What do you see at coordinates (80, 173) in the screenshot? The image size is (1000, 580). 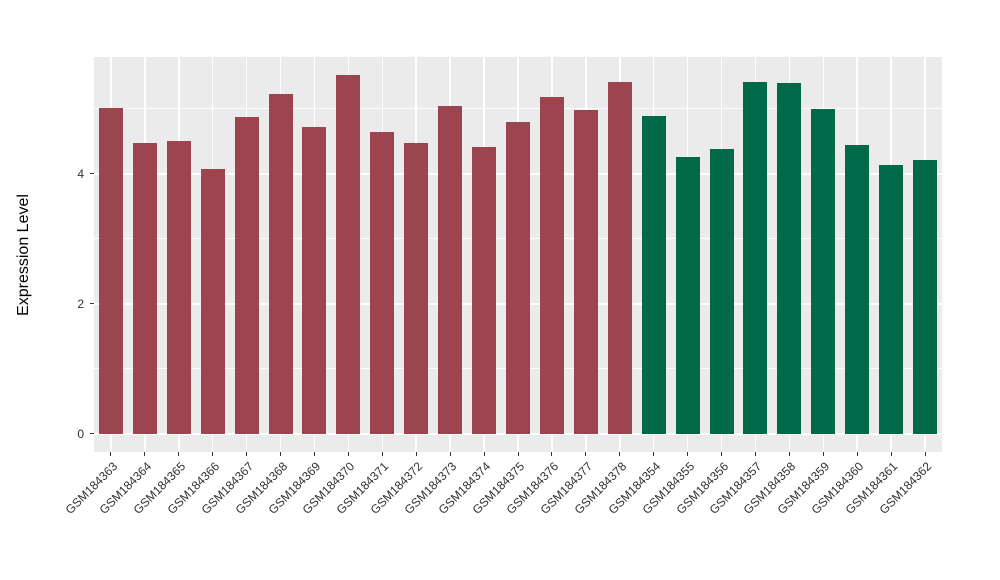 I see `y-axis-label-4: 4` at bounding box center [80, 173].